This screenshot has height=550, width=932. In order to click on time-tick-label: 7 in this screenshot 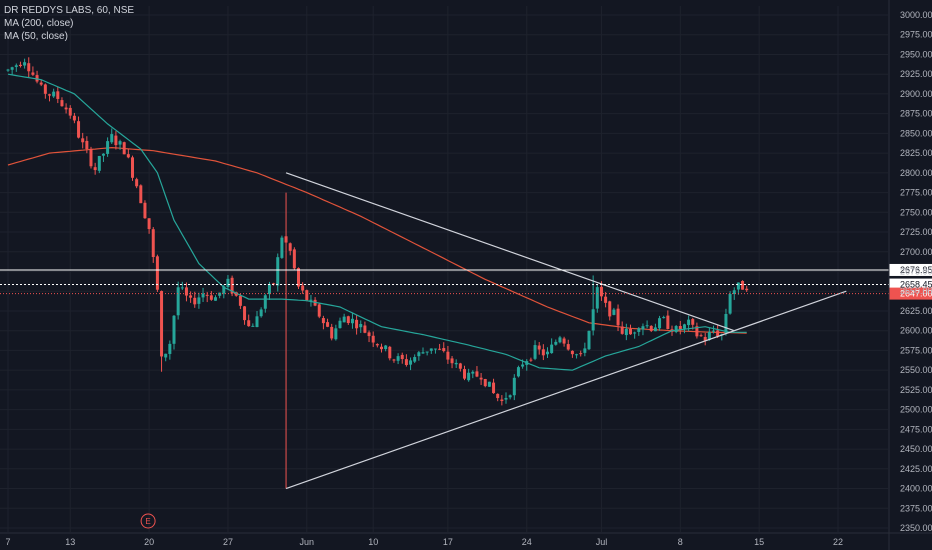, I will do `click(7, 542)`.